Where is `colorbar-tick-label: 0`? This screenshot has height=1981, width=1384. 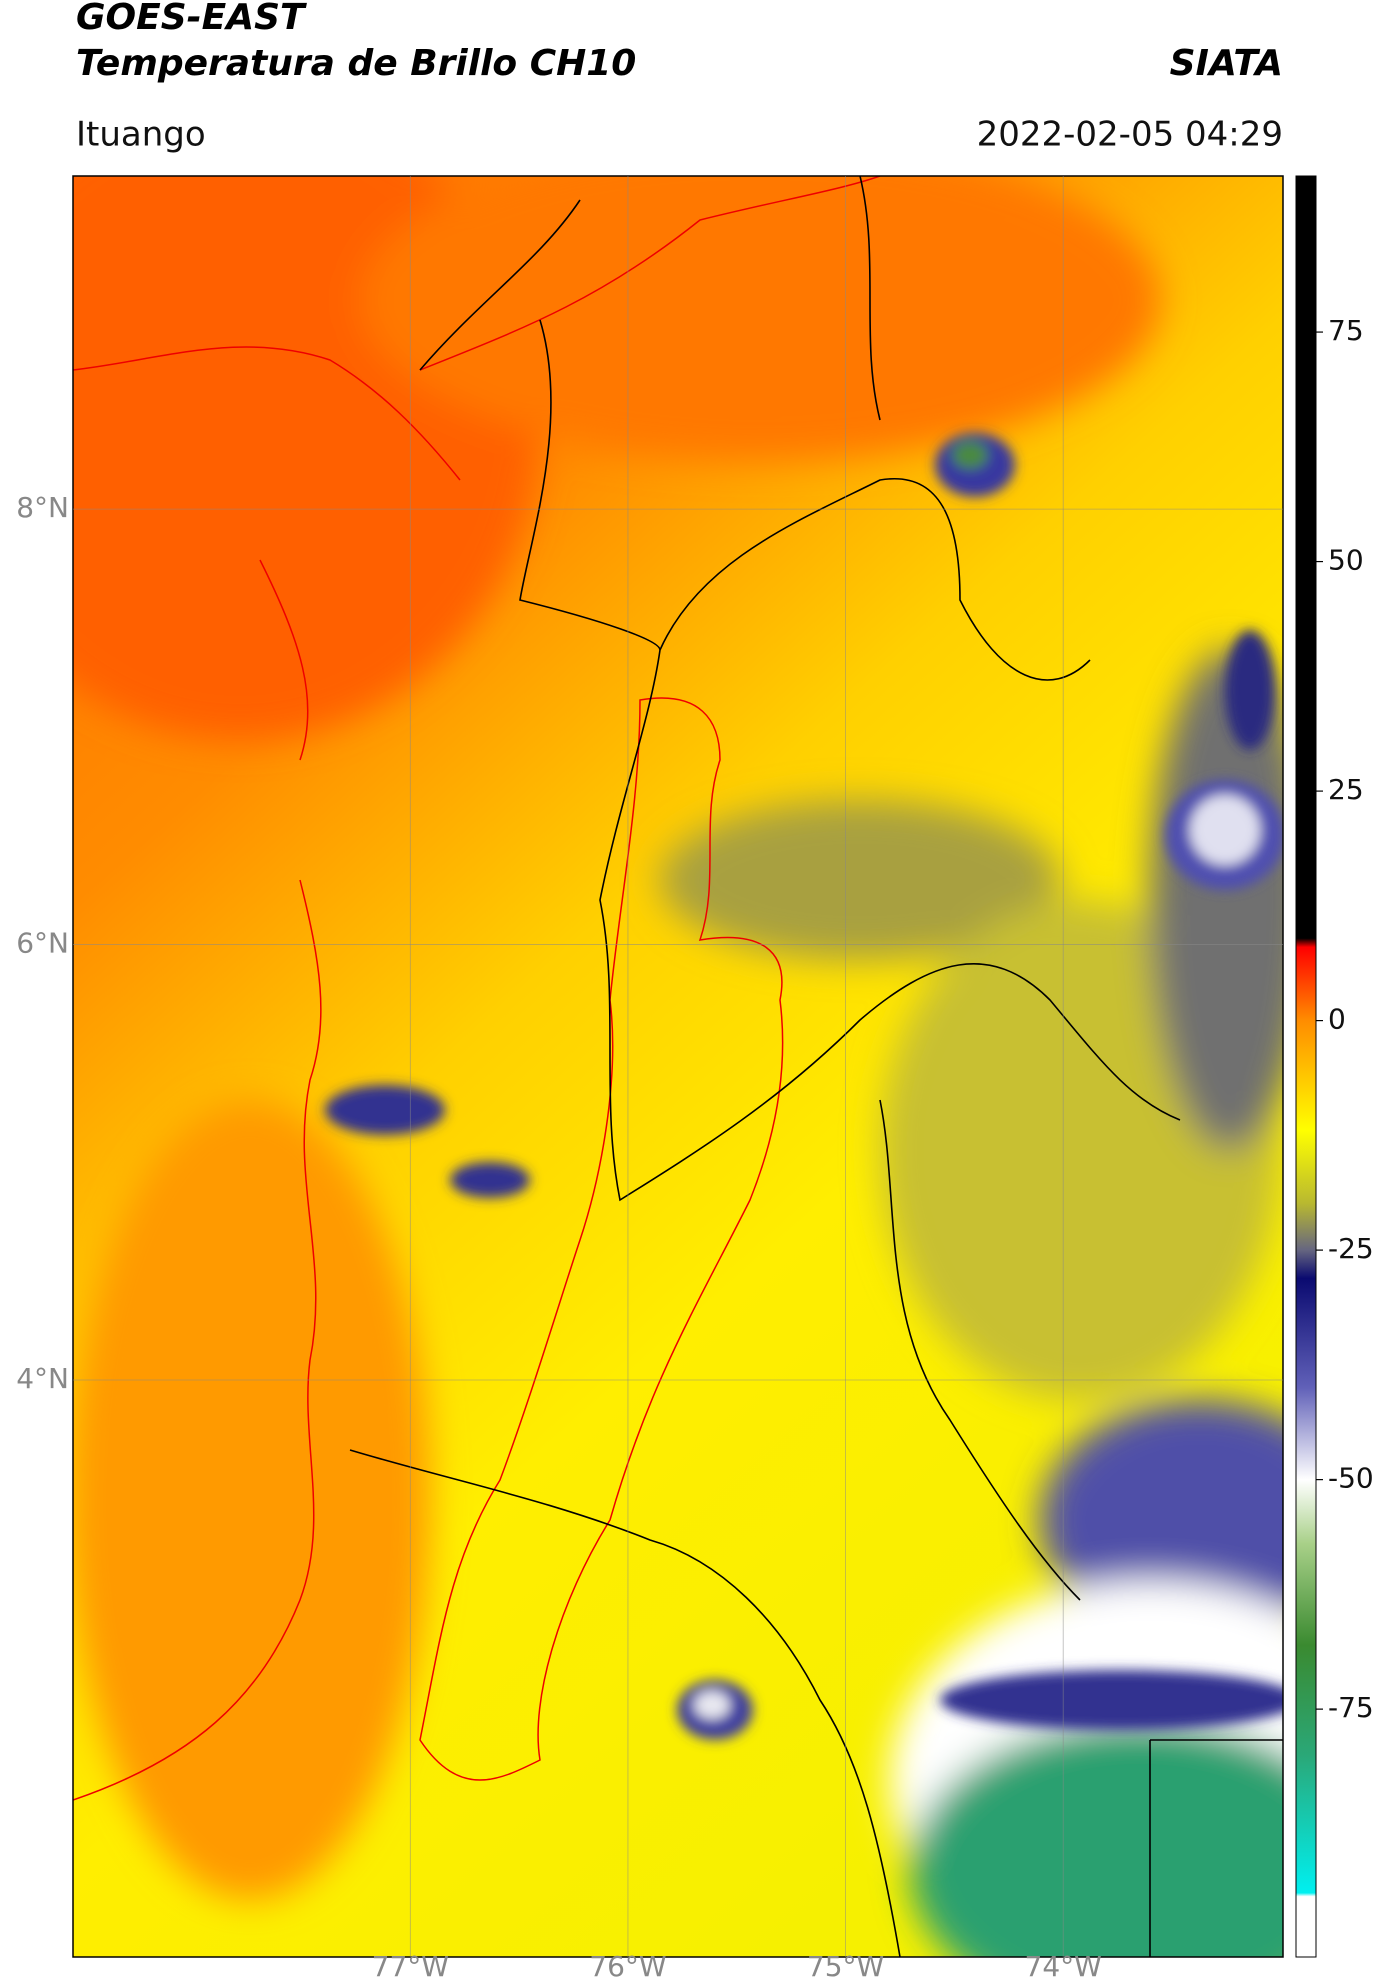
colorbar-tick-label: 0 is located at coordinates (1337, 1019).